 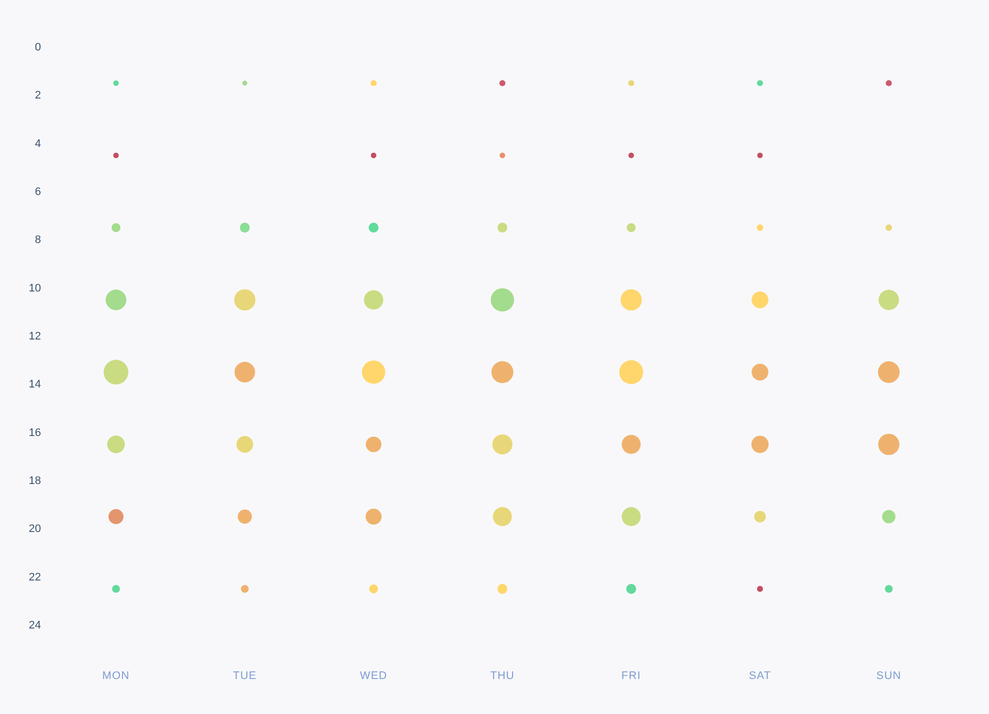 What do you see at coordinates (34, 384) in the screenshot?
I see `y-tick-label: 14` at bounding box center [34, 384].